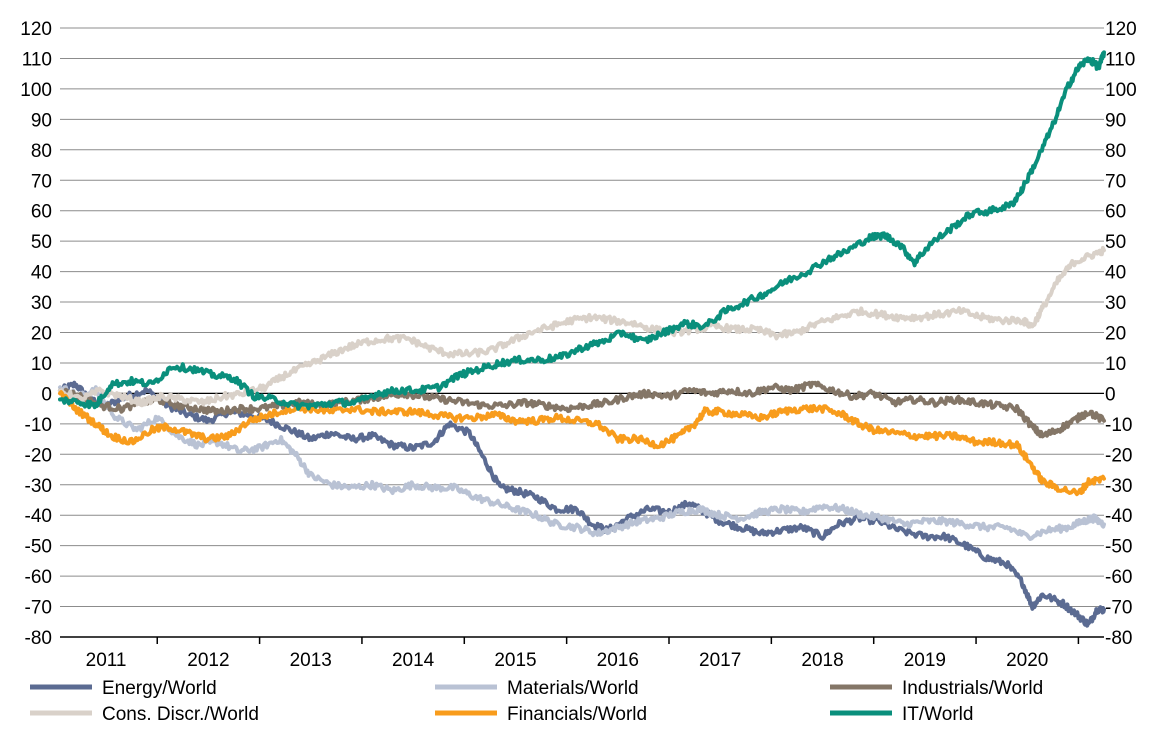  I want to click on y-tick-label-left: -10, so click(38, 425).